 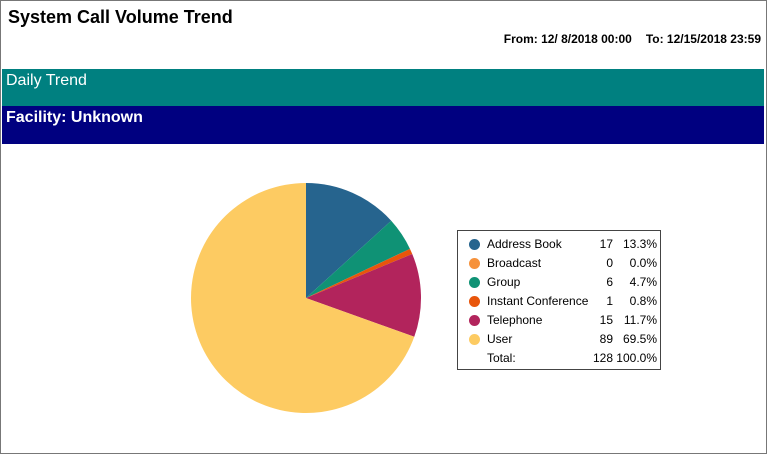 What do you see at coordinates (501, 358) in the screenshot?
I see `legend-total-label: Total:` at bounding box center [501, 358].